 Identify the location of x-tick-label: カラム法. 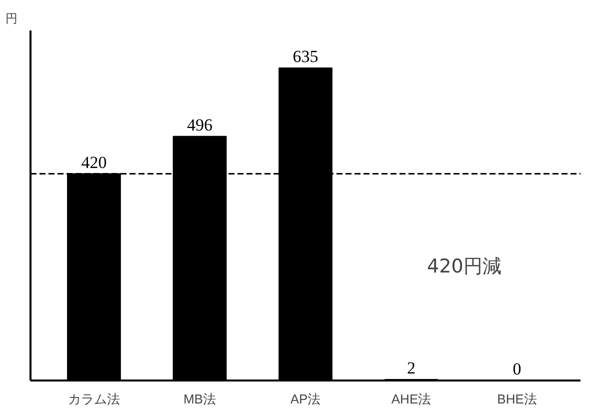
(94, 399).